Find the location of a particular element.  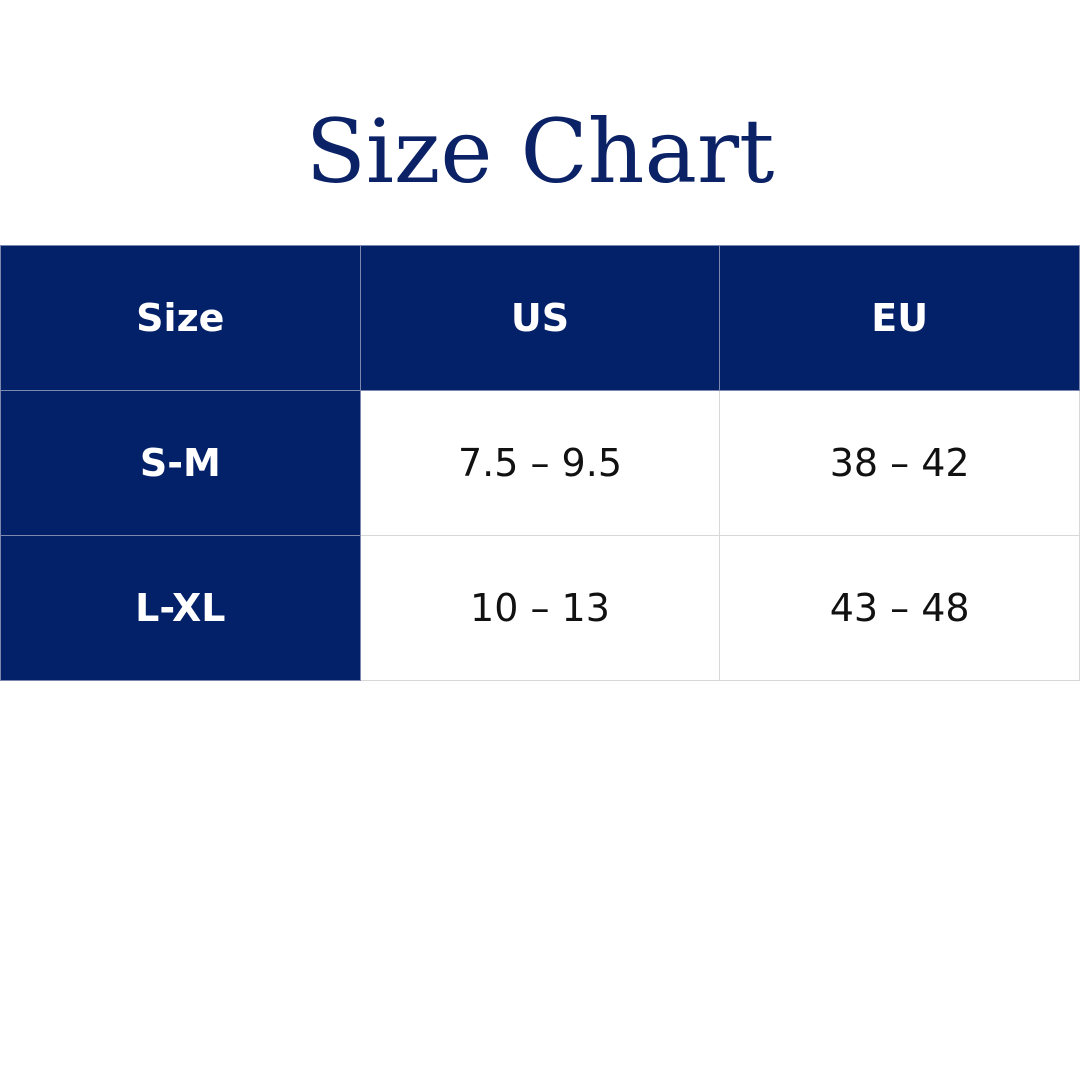

cell: 43 – 48 is located at coordinates (899, 608).